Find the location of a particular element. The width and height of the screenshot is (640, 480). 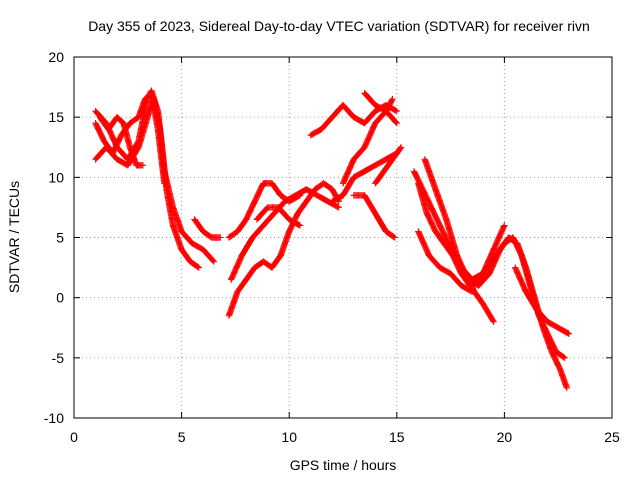

y-tick-label: 10 is located at coordinates (56, 177).